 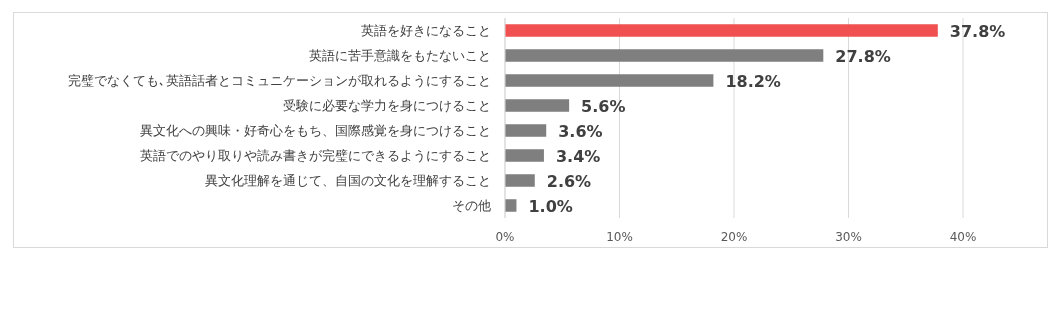 I want to click on y-tick-label: 異文化理解を通じて、自国の文化を理解すること, so click(x=348, y=180).